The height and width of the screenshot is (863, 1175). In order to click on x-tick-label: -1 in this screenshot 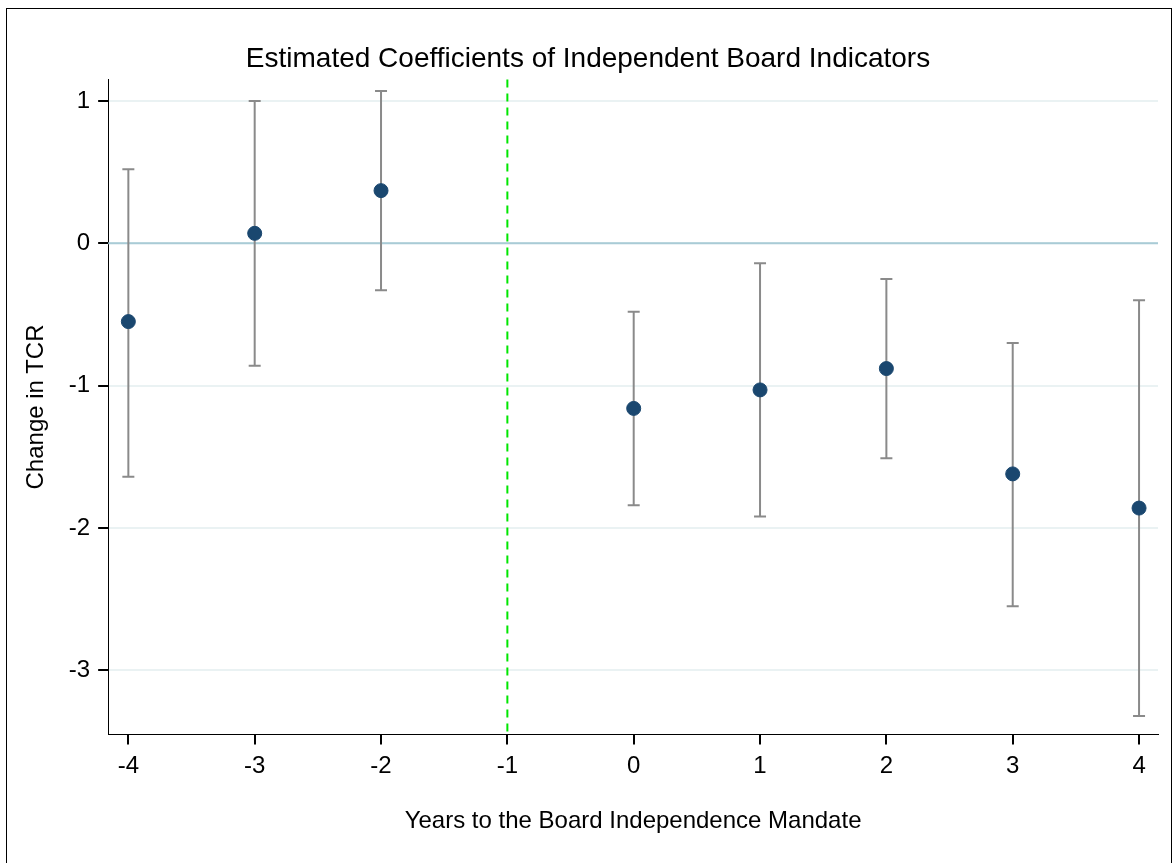, I will do `click(507, 765)`.